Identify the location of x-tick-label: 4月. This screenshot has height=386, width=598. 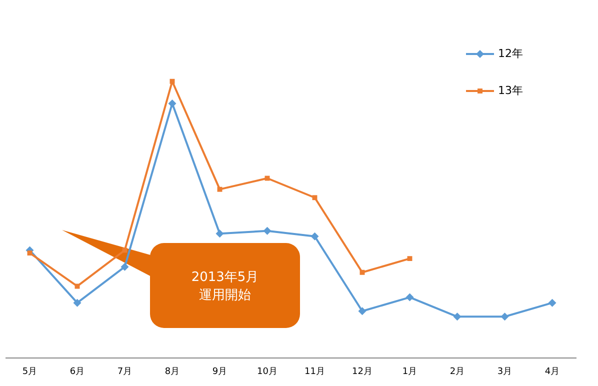
(552, 371).